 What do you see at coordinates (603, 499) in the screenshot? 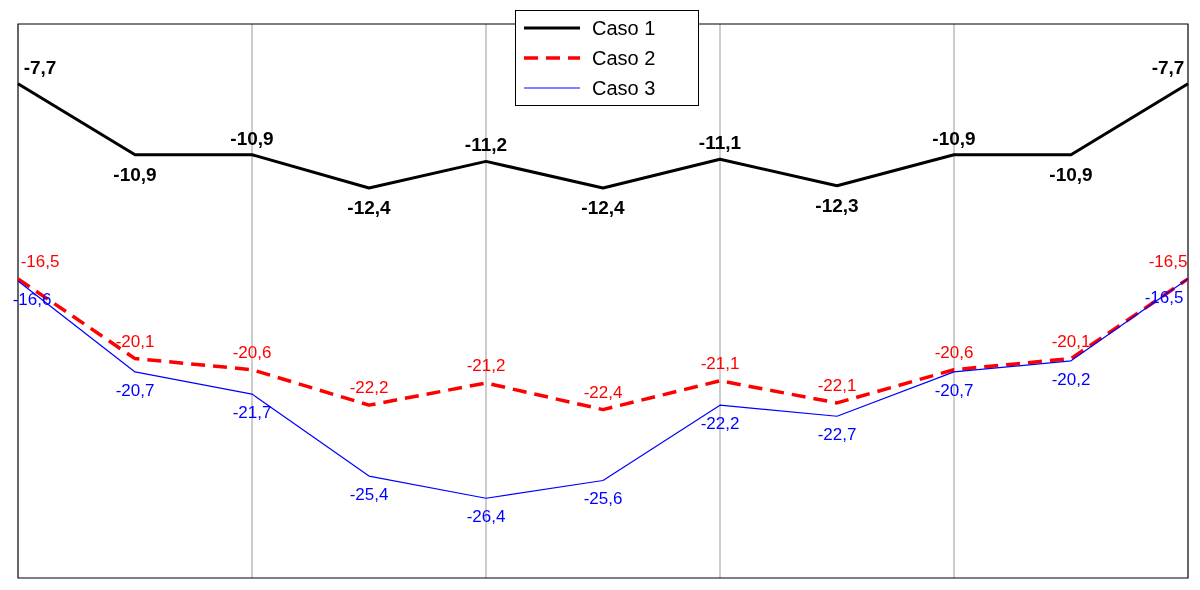
I see `data-label: -25,6` at bounding box center [603, 499].